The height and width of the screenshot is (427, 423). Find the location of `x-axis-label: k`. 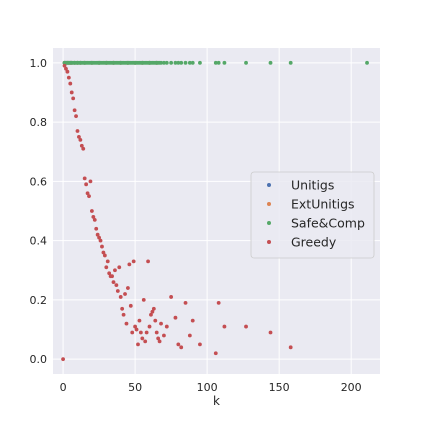

x-axis-label: k is located at coordinates (216, 401).